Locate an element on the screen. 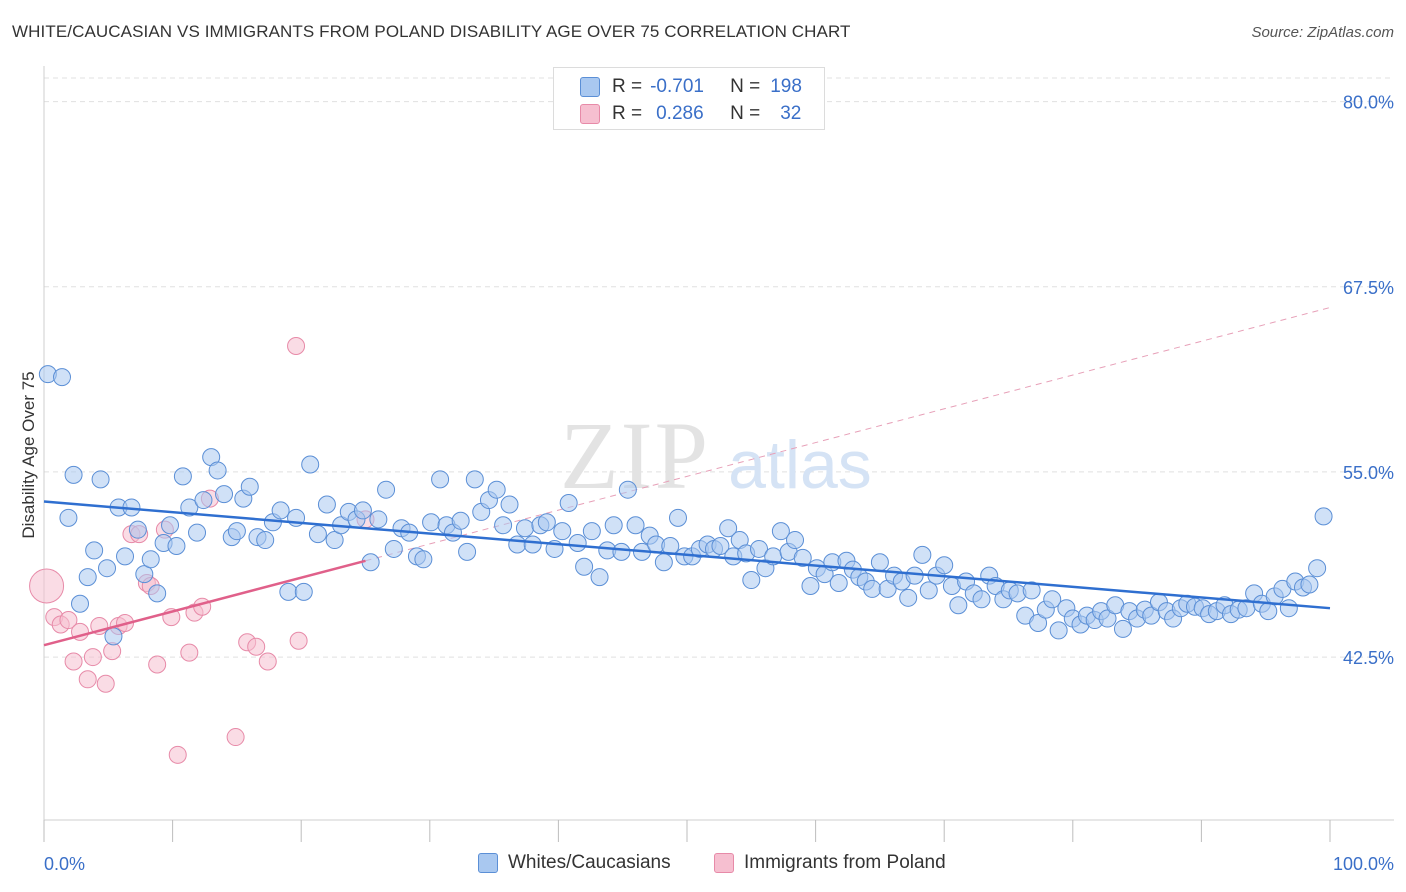  y-tick-label: 80.0% is located at coordinates (1368, 103).